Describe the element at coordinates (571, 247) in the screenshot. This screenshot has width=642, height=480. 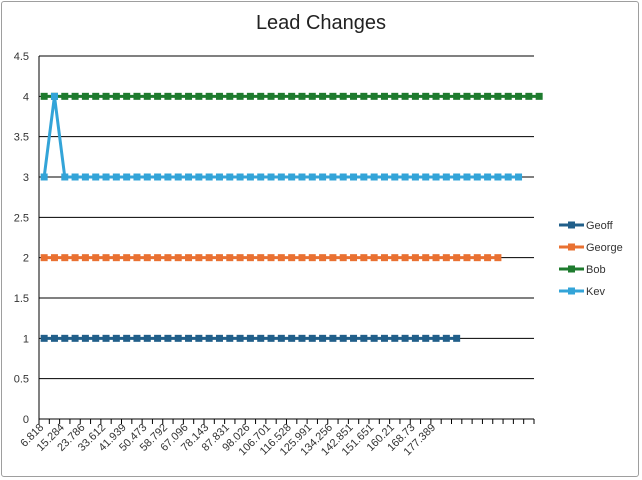
I see `legend-marker-george` at that location.